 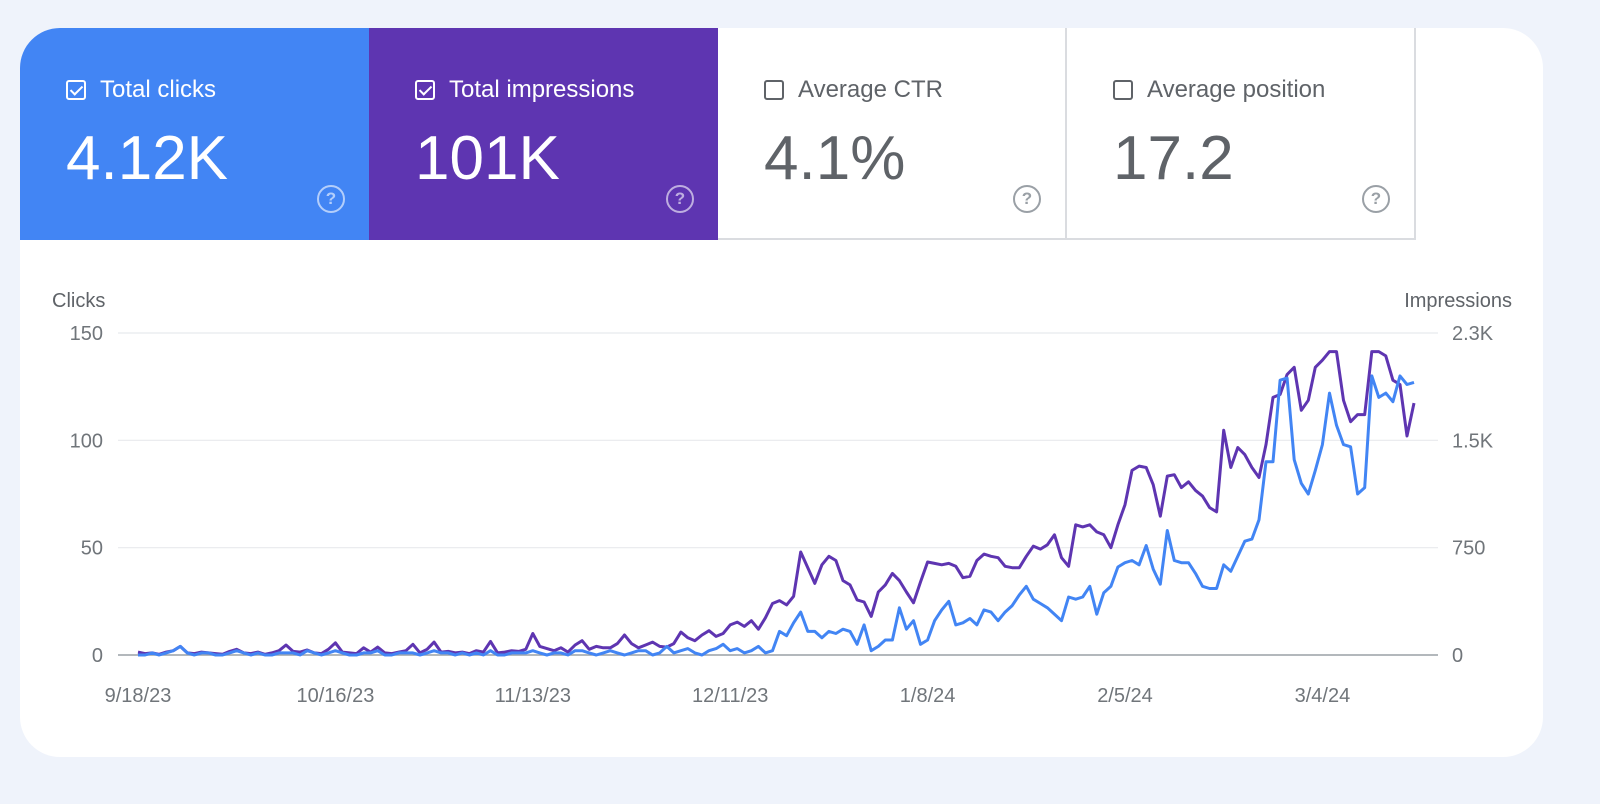 I want to click on x-tick-label: 10/16/23, so click(x=335, y=696).